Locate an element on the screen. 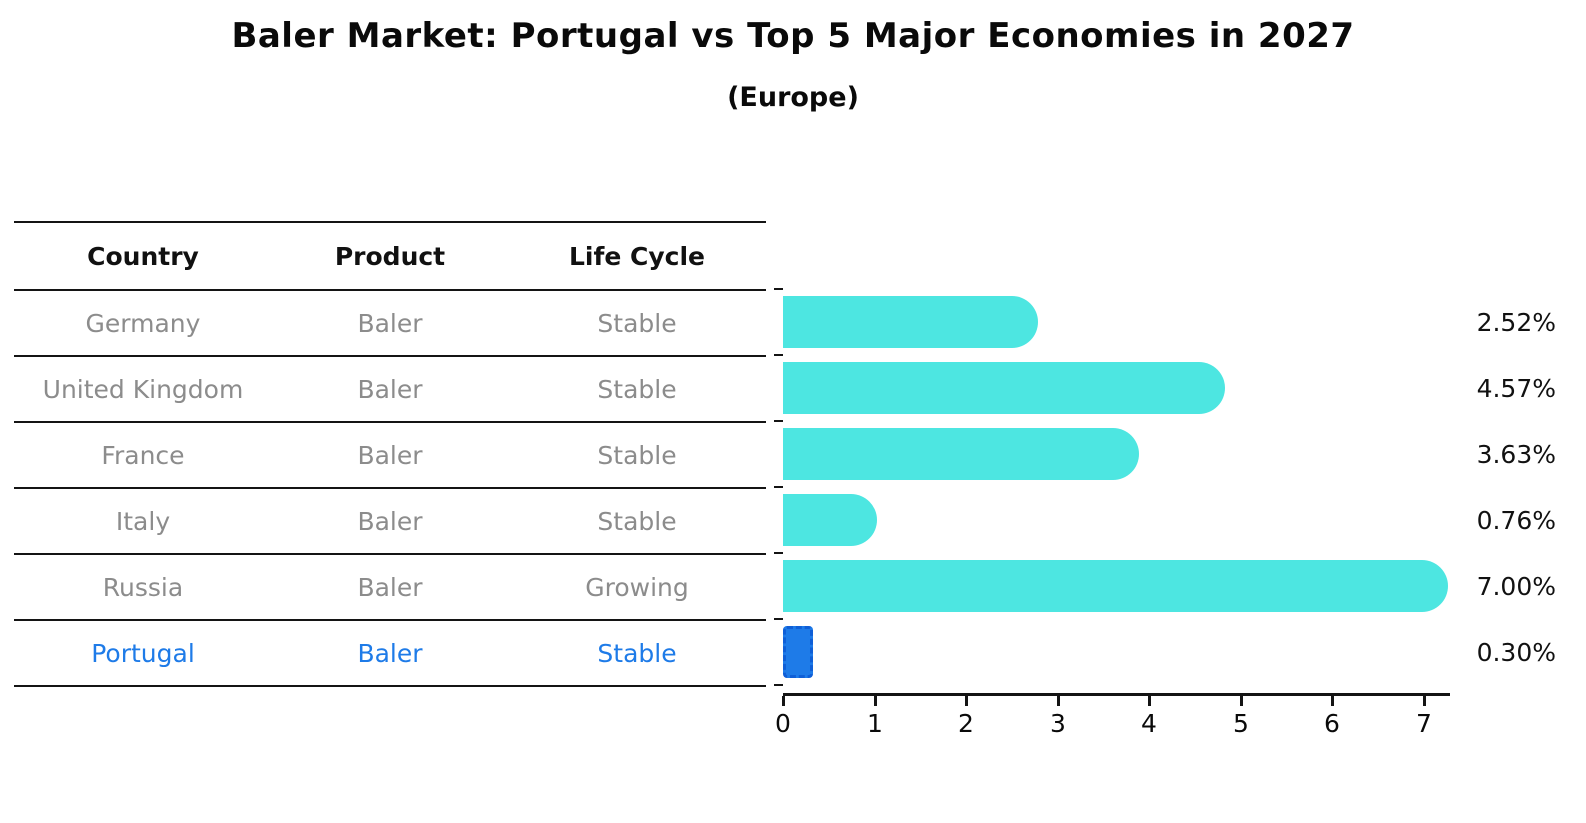 The width and height of the screenshot is (1586, 823). table-row-united-kingdom: United Kingdom Baler Stable is located at coordinates (390, 390).